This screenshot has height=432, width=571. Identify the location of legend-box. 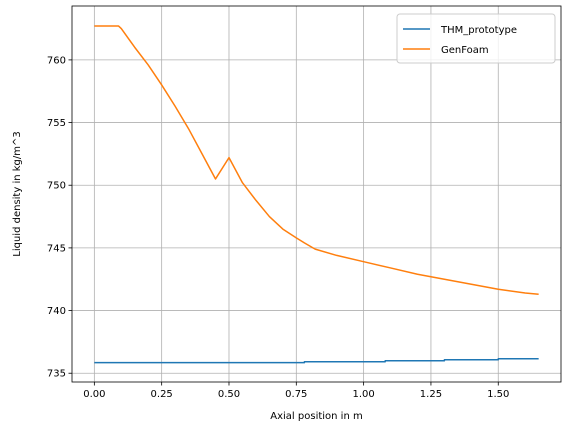
(476, 38).